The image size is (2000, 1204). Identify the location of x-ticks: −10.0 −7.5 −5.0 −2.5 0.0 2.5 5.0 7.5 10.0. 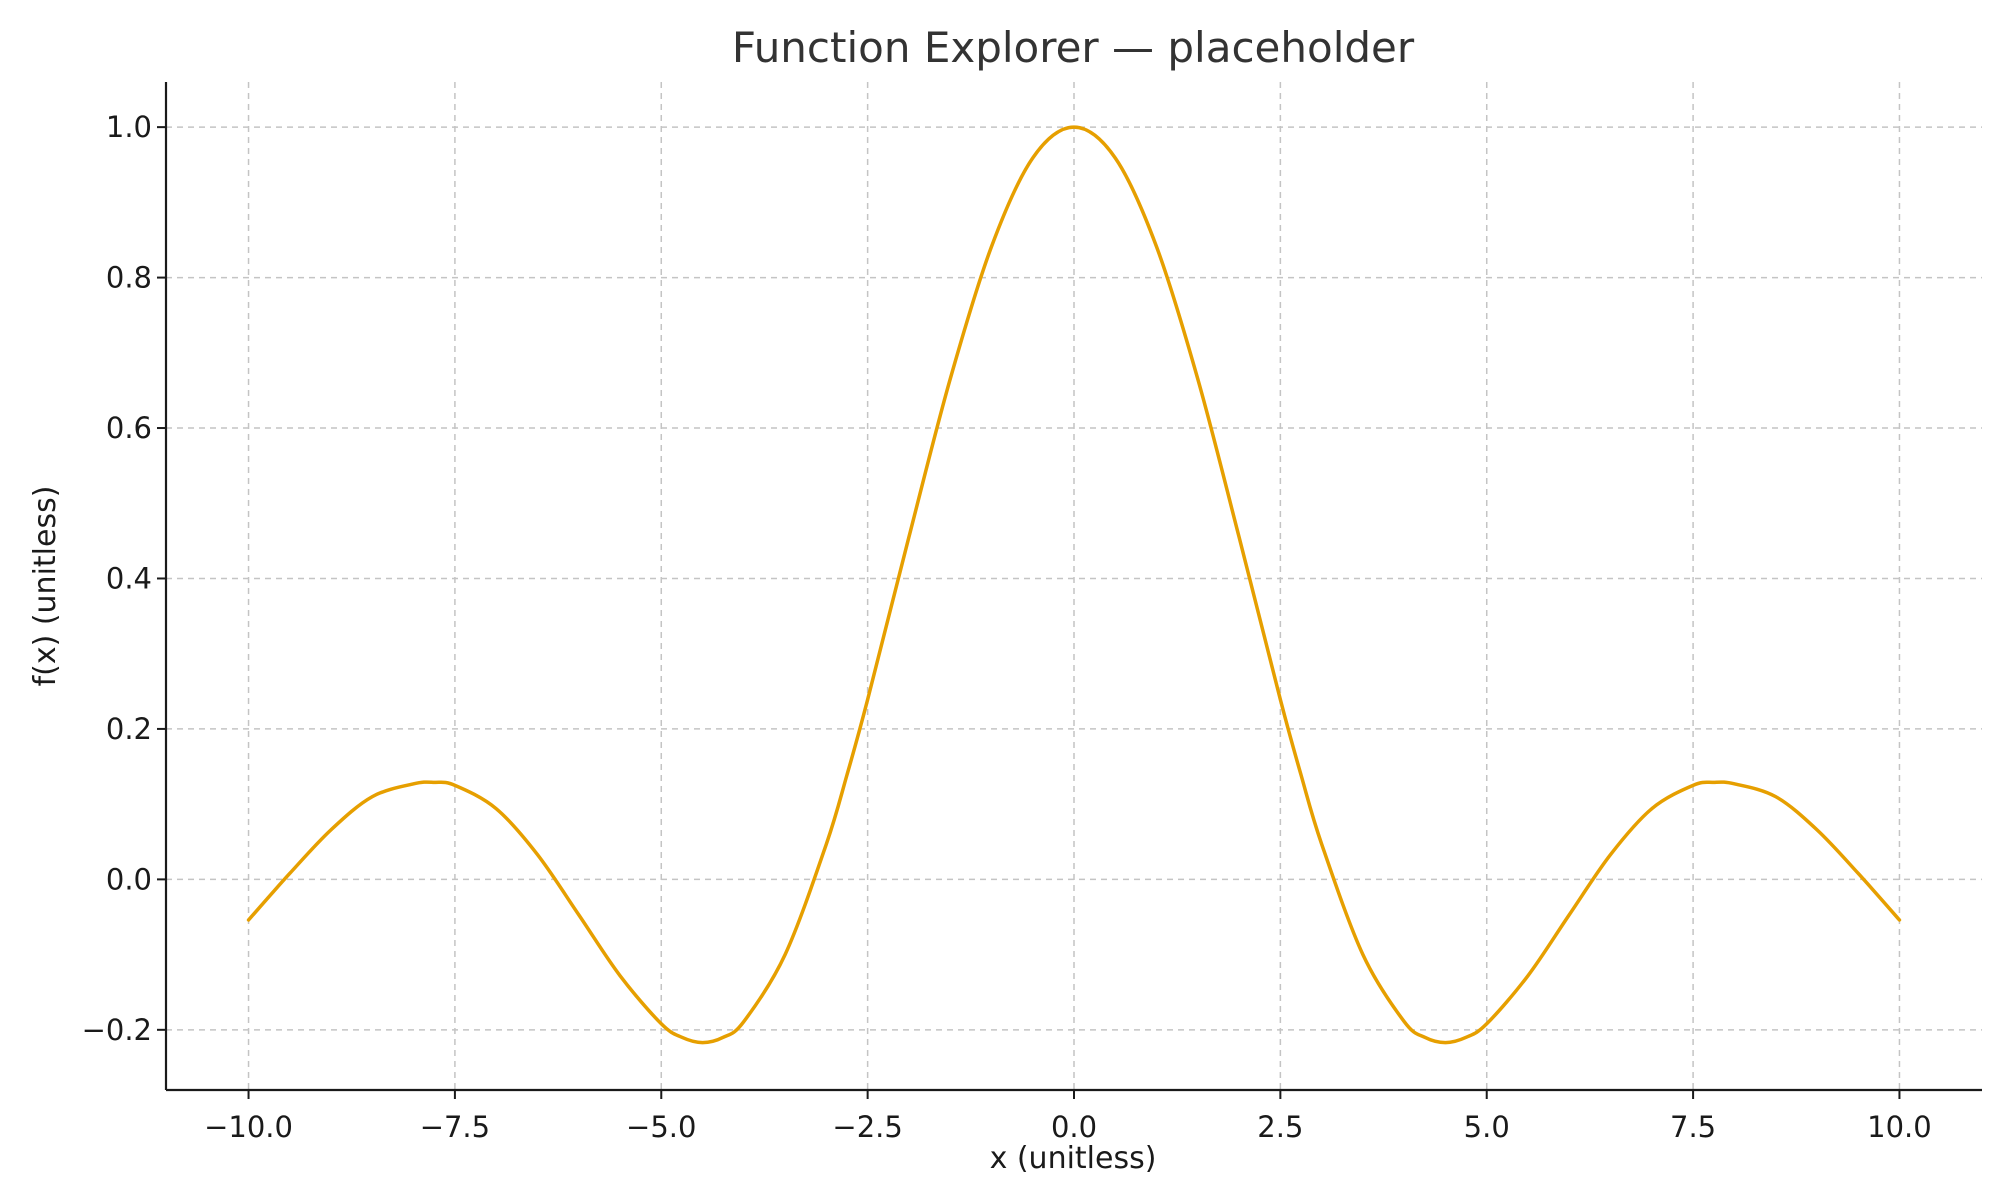
(1068, 1117).